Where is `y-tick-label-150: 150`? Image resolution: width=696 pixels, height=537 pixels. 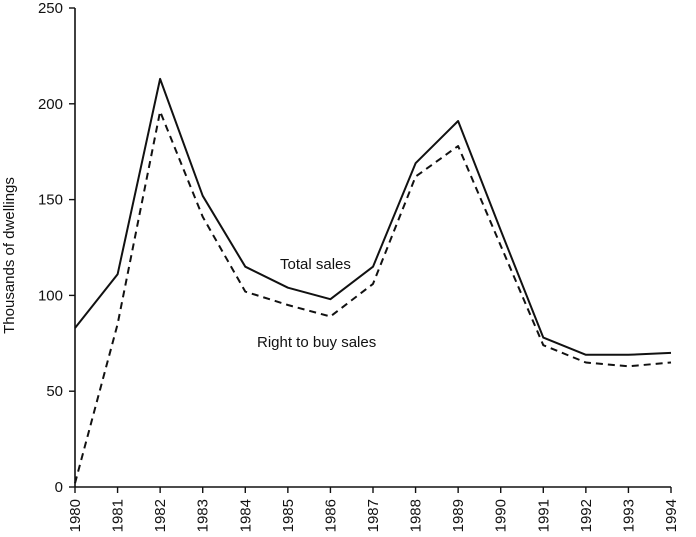 y-tick-label-150: 150 is located at coordinates (50, 200).